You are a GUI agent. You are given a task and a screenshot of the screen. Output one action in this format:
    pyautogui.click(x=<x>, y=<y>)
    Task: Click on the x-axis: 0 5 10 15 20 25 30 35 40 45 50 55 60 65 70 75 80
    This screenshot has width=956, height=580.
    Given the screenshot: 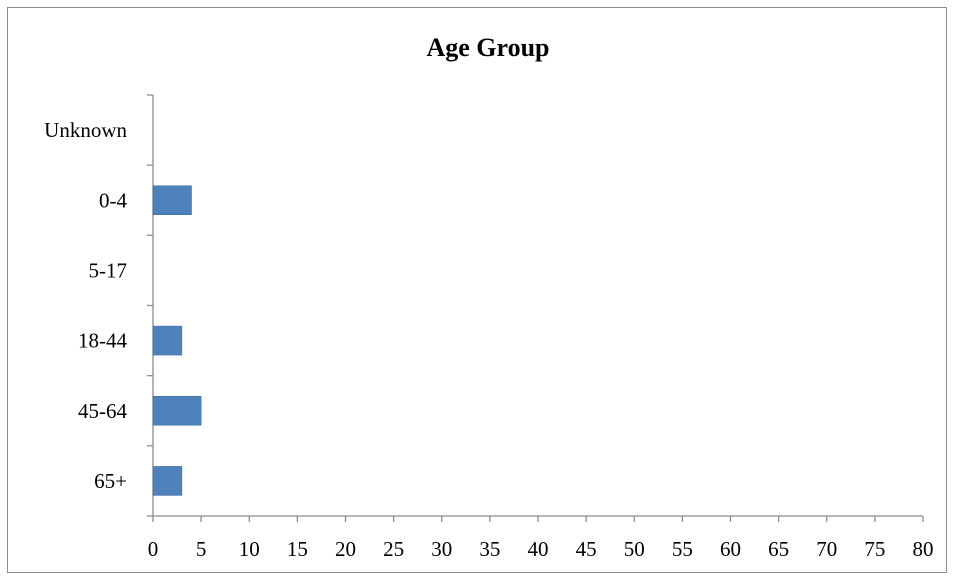 What is the action you would take?
    pyautogui.click(x=541, y=538)
    